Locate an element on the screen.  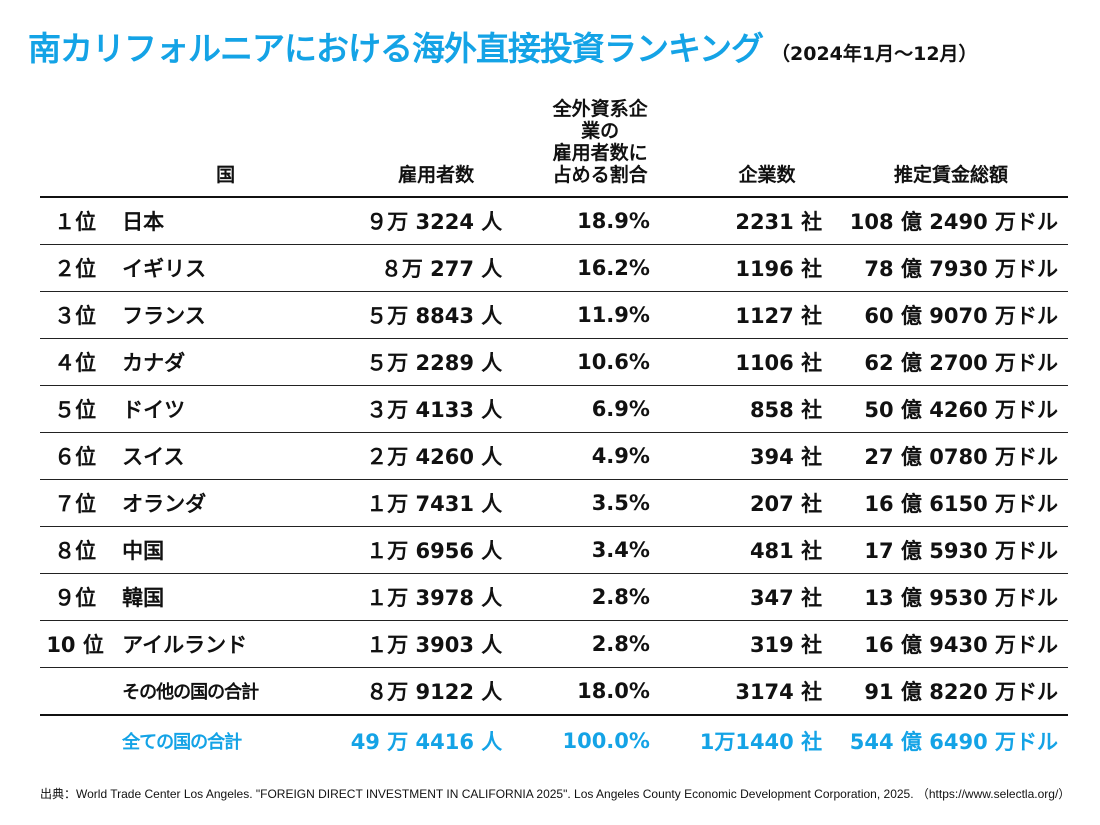
wages-cell: 62 億 2700 万ドル is located at coordinates (946, 362).